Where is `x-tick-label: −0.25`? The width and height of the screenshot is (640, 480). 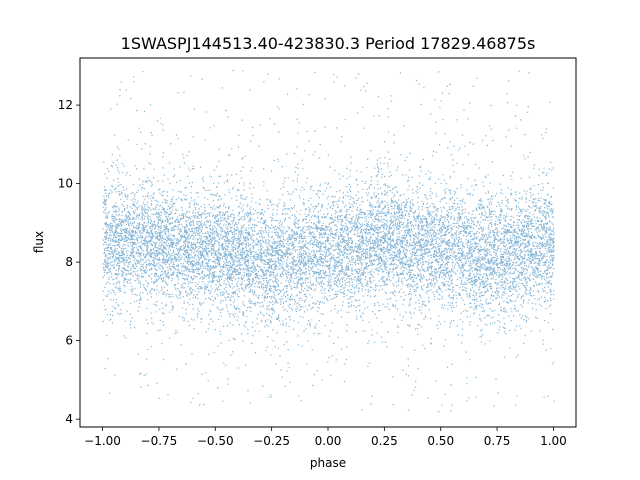 x-tick-label: −0.25 is located at coordinates (271, 441).